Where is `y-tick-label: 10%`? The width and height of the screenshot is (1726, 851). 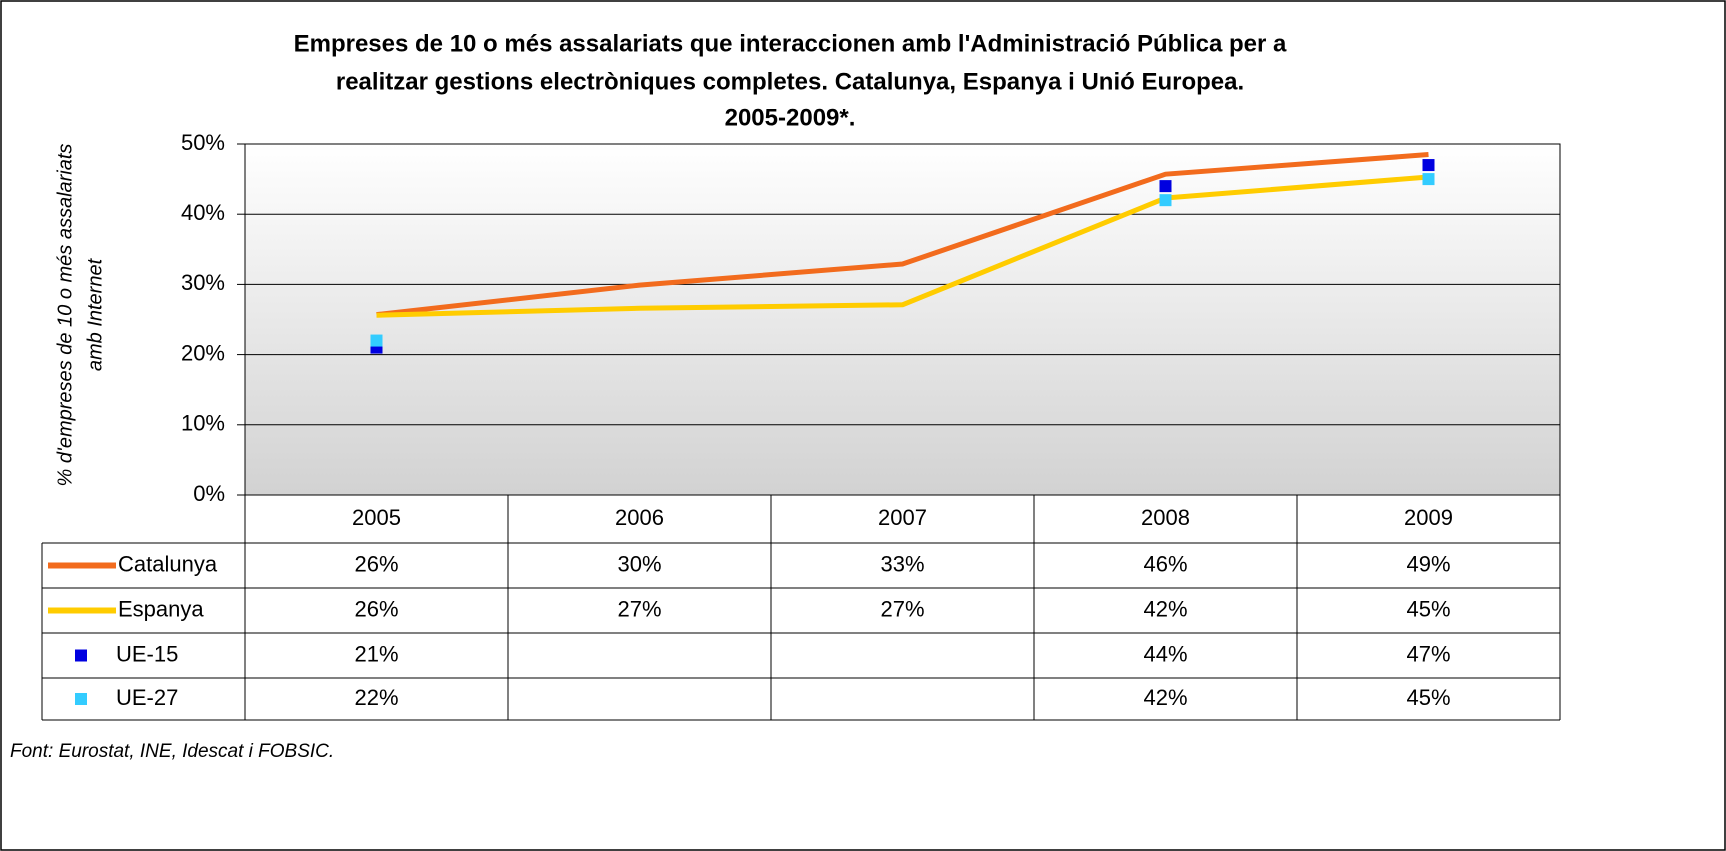
y-tick-label: 10% is located at coordinates (203, 423).